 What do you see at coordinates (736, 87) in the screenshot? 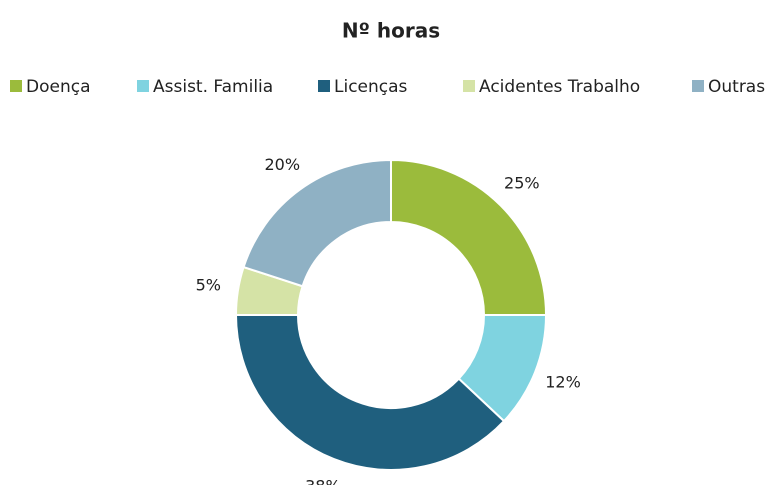
I see `legend-label: Outras` at bounding box center [736, 87].